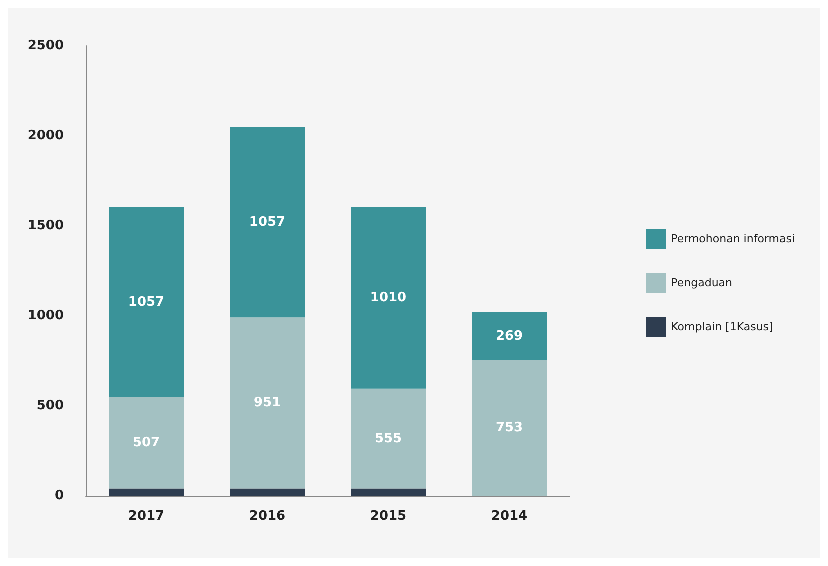 The width and height of the screenshot is (828, 566). I want to click on data-label: 507, so click(146, 443).